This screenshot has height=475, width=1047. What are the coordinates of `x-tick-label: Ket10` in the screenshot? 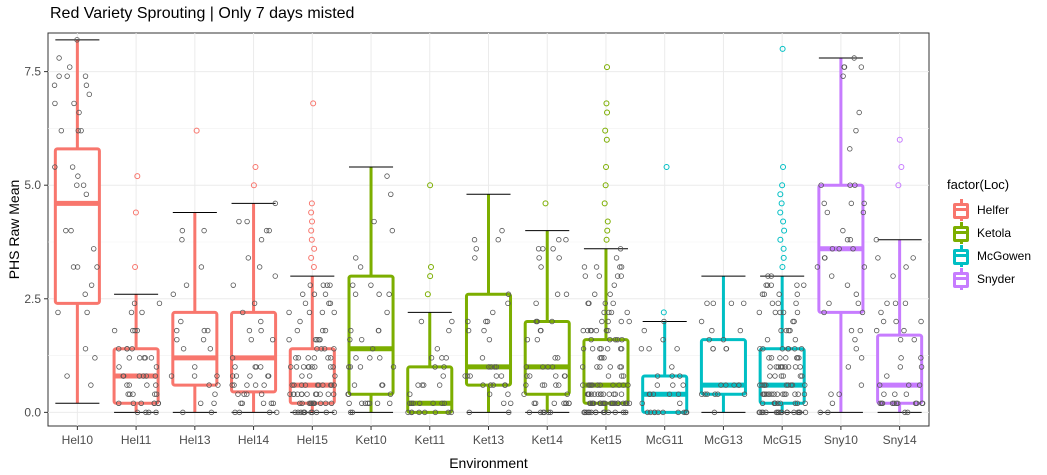 It's located at (371, 440).